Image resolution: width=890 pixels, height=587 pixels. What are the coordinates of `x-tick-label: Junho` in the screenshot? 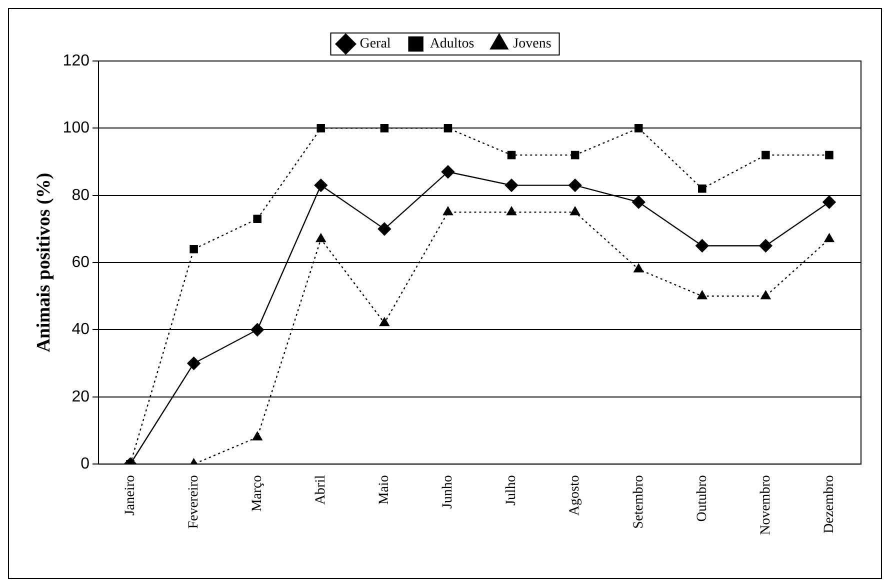 It's located at (448, 492).